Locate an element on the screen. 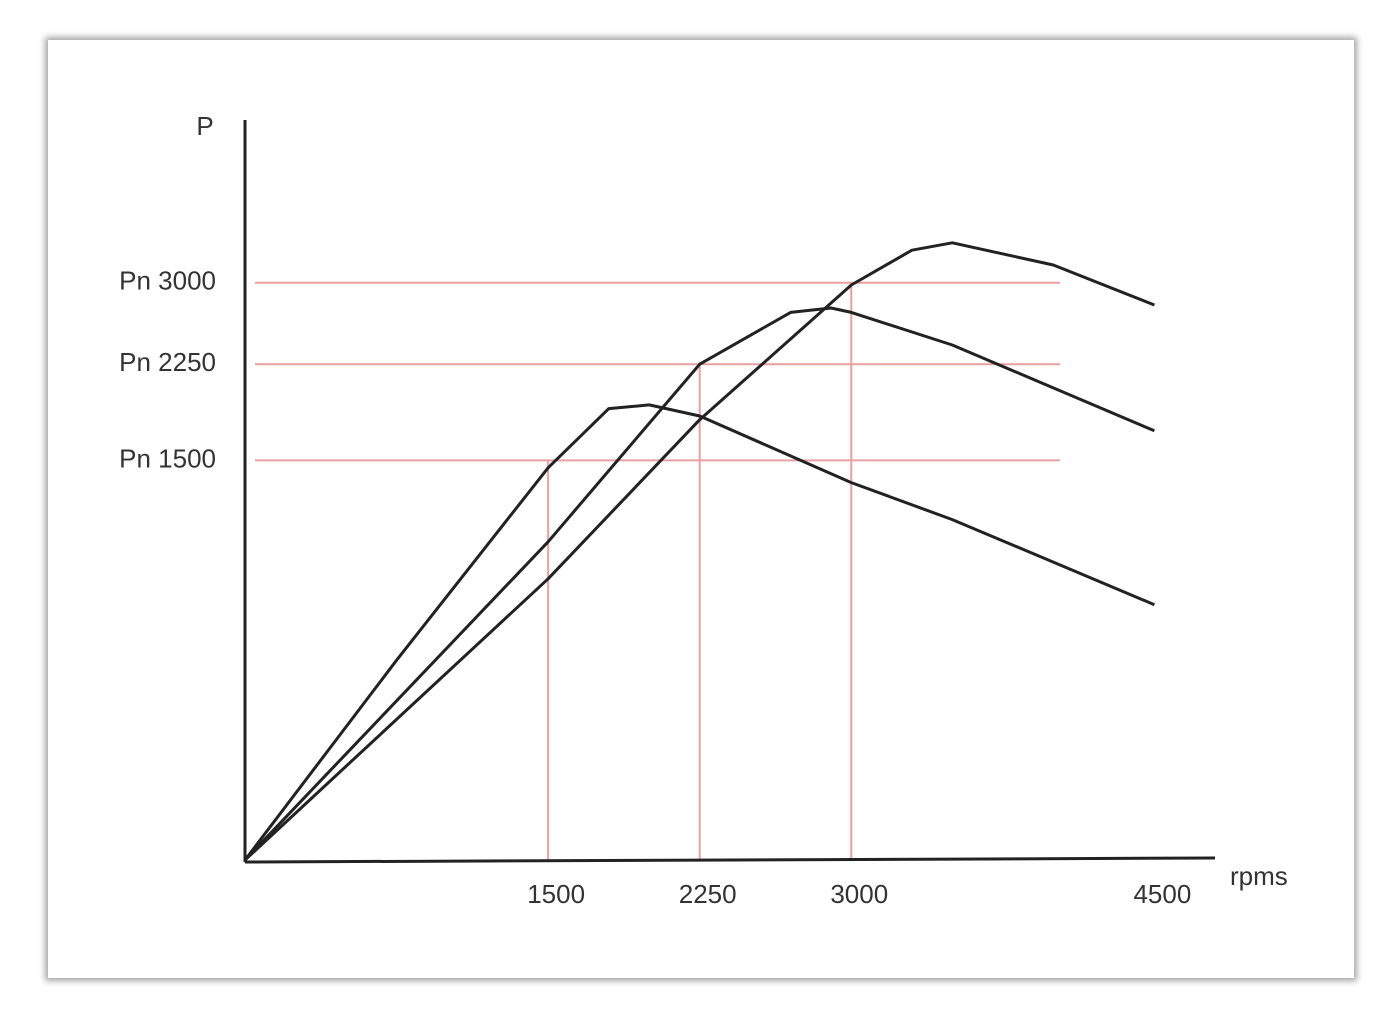 This screenshot has height=1025, width=1400. x-tick-label: 4500 is located at coordinates (1162, 894).